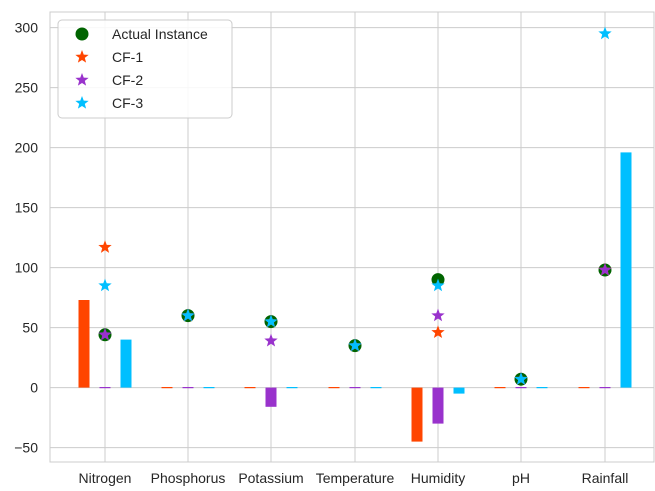 The image size is (655, 491). I want to click on bar-cf-1-change-rainfall, so click(584, 388).